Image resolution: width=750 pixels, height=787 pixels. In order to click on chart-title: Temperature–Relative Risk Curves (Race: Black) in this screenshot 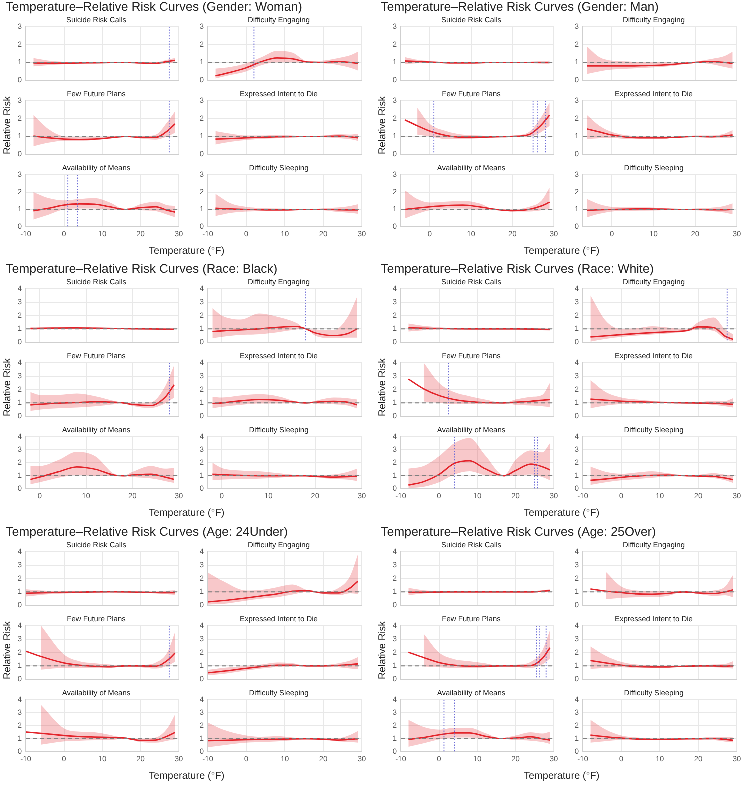, I will do `click(142, 269)`.